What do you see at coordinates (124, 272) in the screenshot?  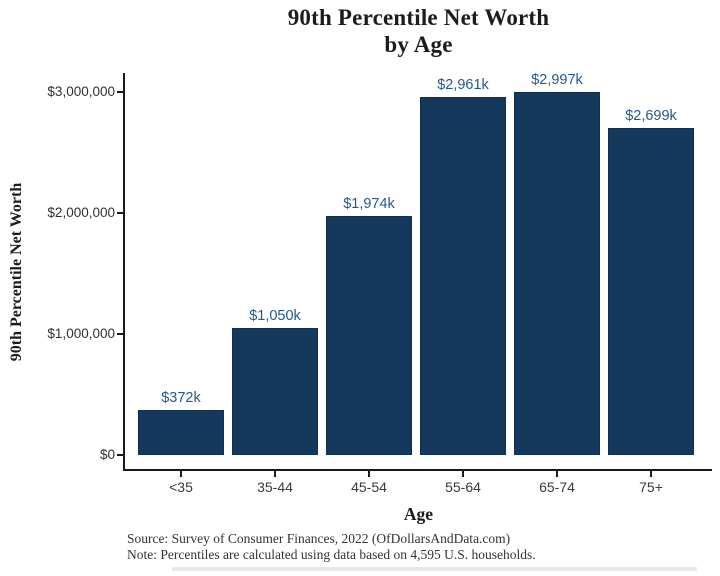 I see `y-axis-line` at bounding box center [124, 272].